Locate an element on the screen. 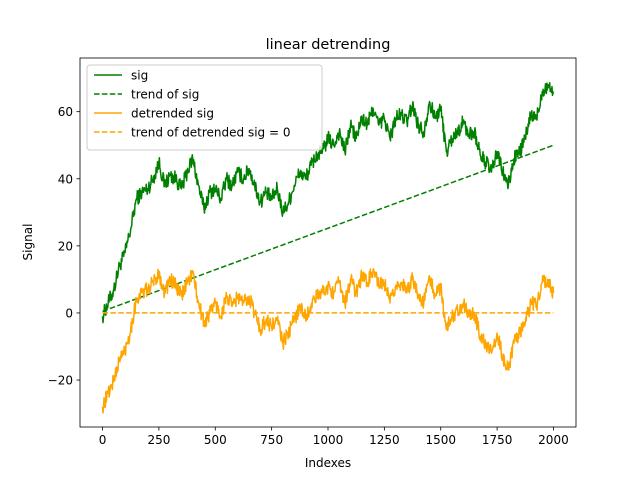 The width and height of the screenshot is (640, 480). legend-label-trend-of-detrended-sig-0: trend of detrended sig = 0 is located at coordinates (211, 133).